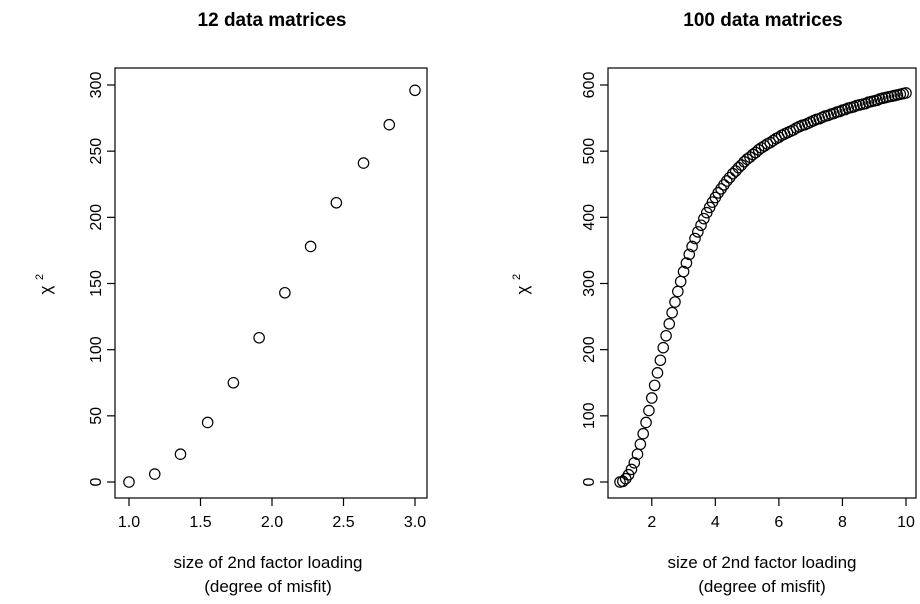  I want to click on x-tick-label: 2.0, so click(272, 522).